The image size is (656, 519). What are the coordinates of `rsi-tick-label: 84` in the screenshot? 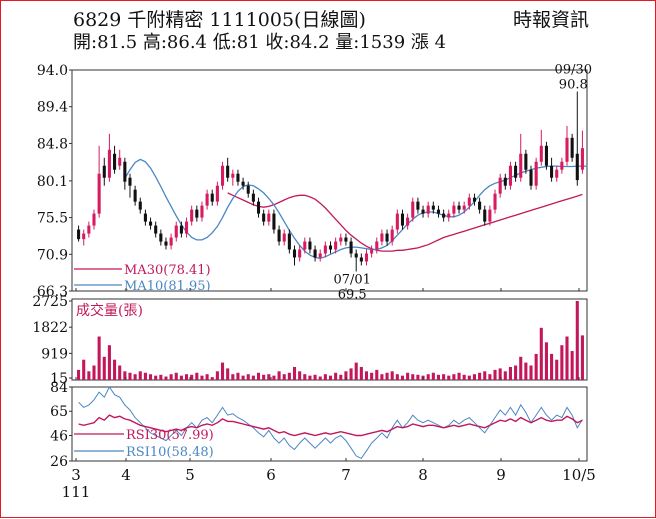 It's located at (59, 388).